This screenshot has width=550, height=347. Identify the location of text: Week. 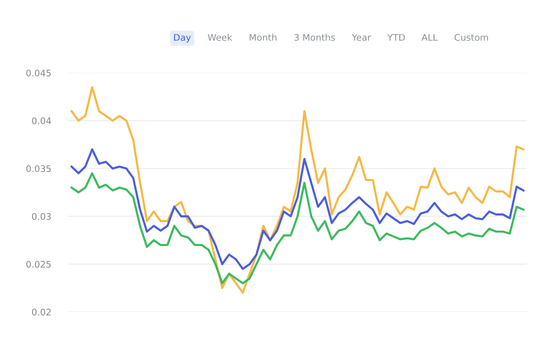
(220, 37).